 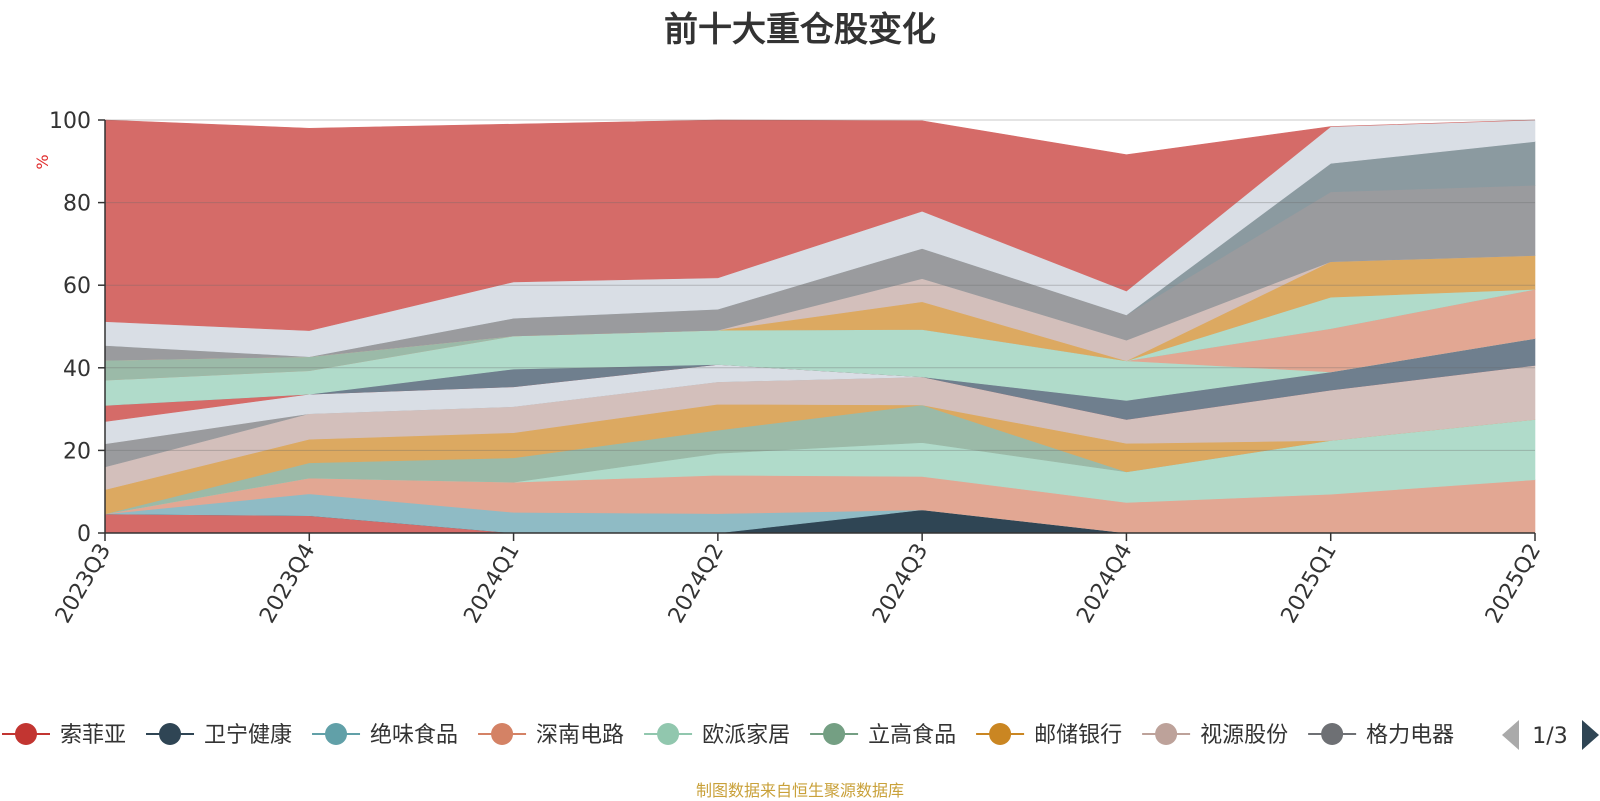 I want to click on legend-item-2: 绝味食品, so click(x=385, y=735).